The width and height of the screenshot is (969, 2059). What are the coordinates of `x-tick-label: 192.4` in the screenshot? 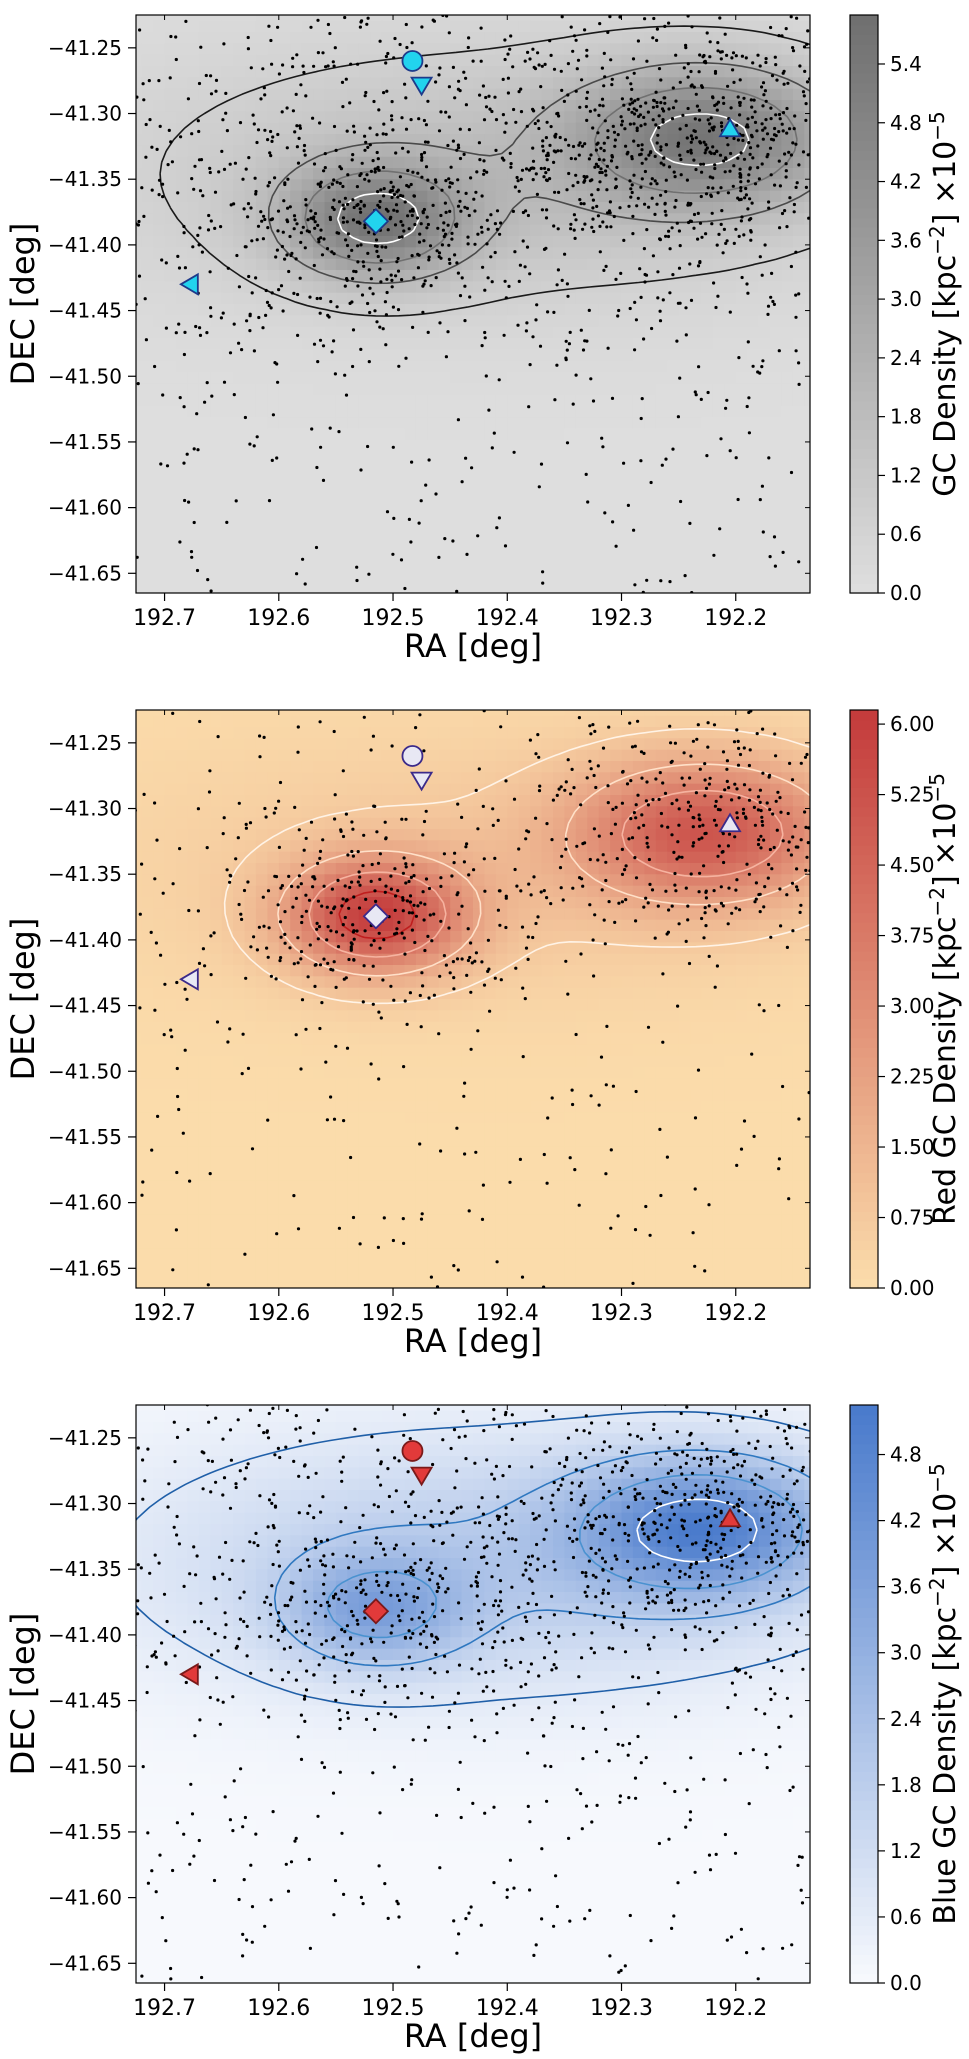 It's located at (507, 1313).